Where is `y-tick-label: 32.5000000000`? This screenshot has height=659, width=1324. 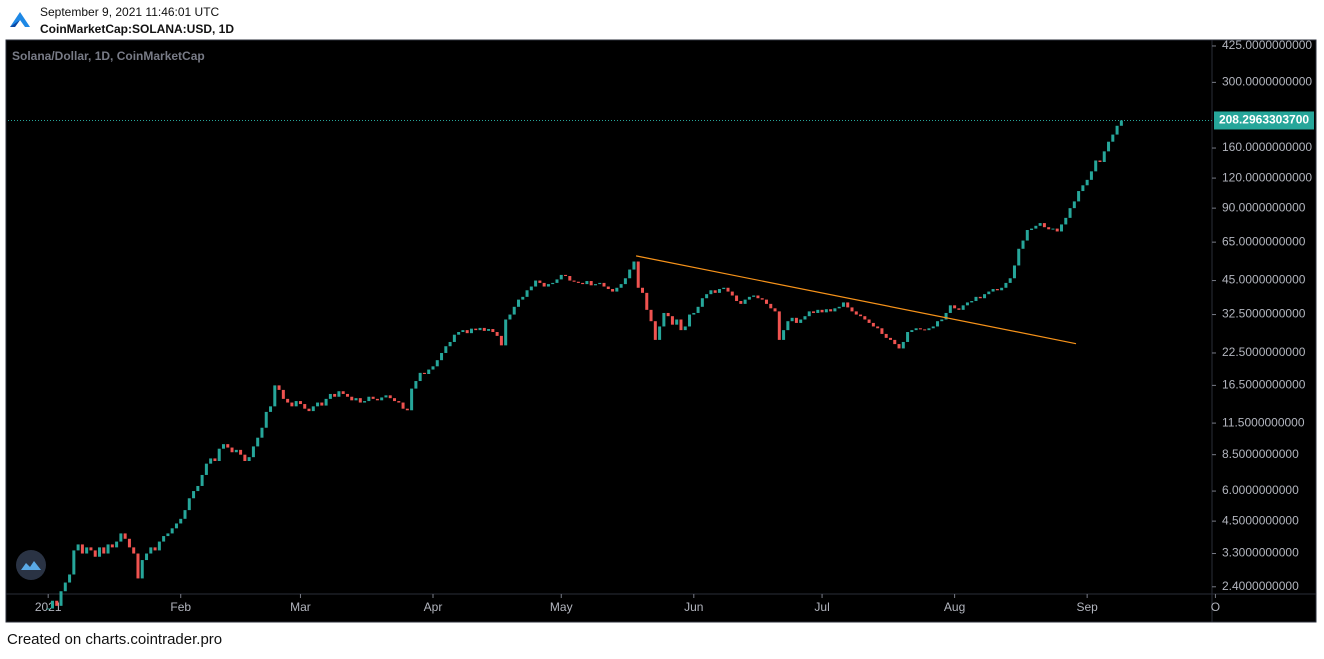 y-tick-label: 32.5000000000 is located at coordinates (1264, 314).